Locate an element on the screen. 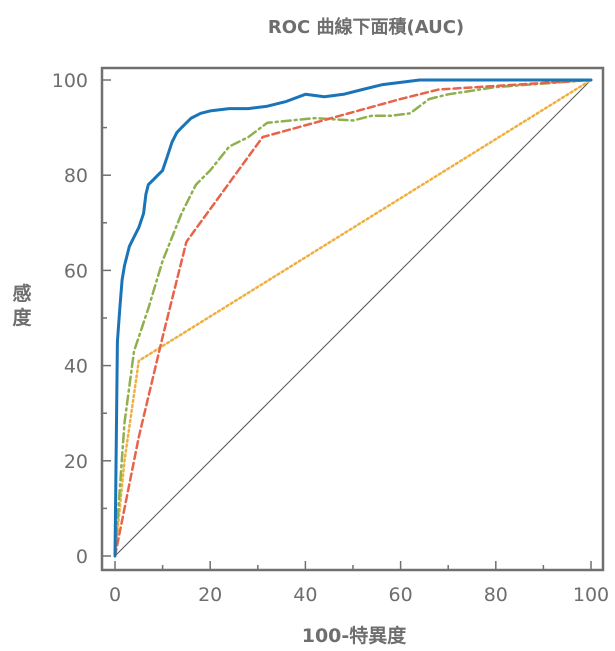 The image size is (615, 651). x-tick-label: 40 is located at coordinates (305, 595).